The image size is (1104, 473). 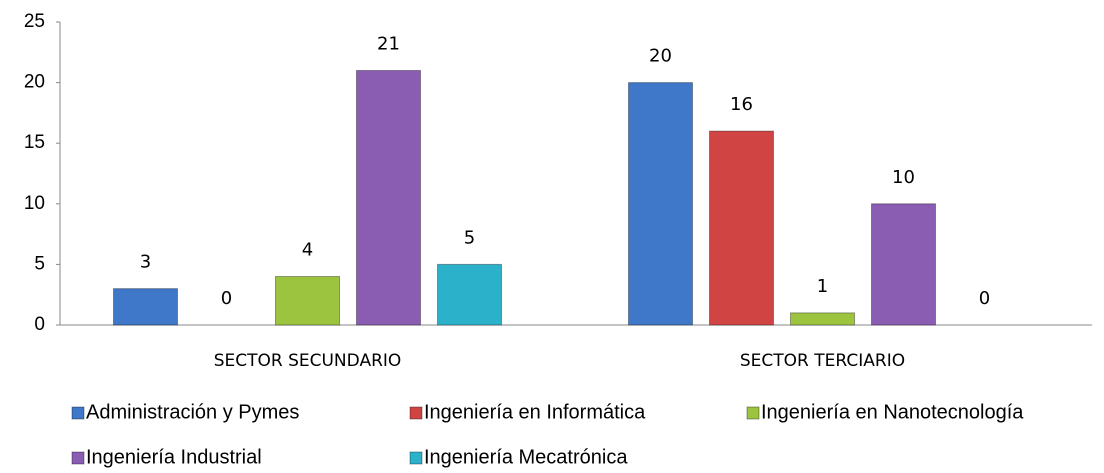 I want to click on y-tick-label: 5, so click(x=39, y=263).